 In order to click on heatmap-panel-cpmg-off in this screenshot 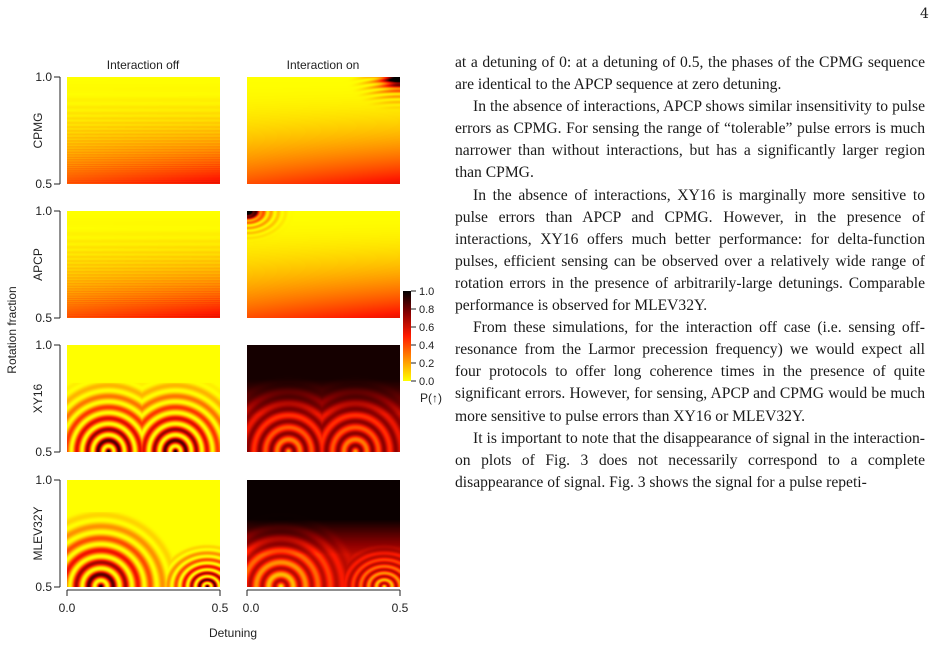, I will do `click(143, 130)`.